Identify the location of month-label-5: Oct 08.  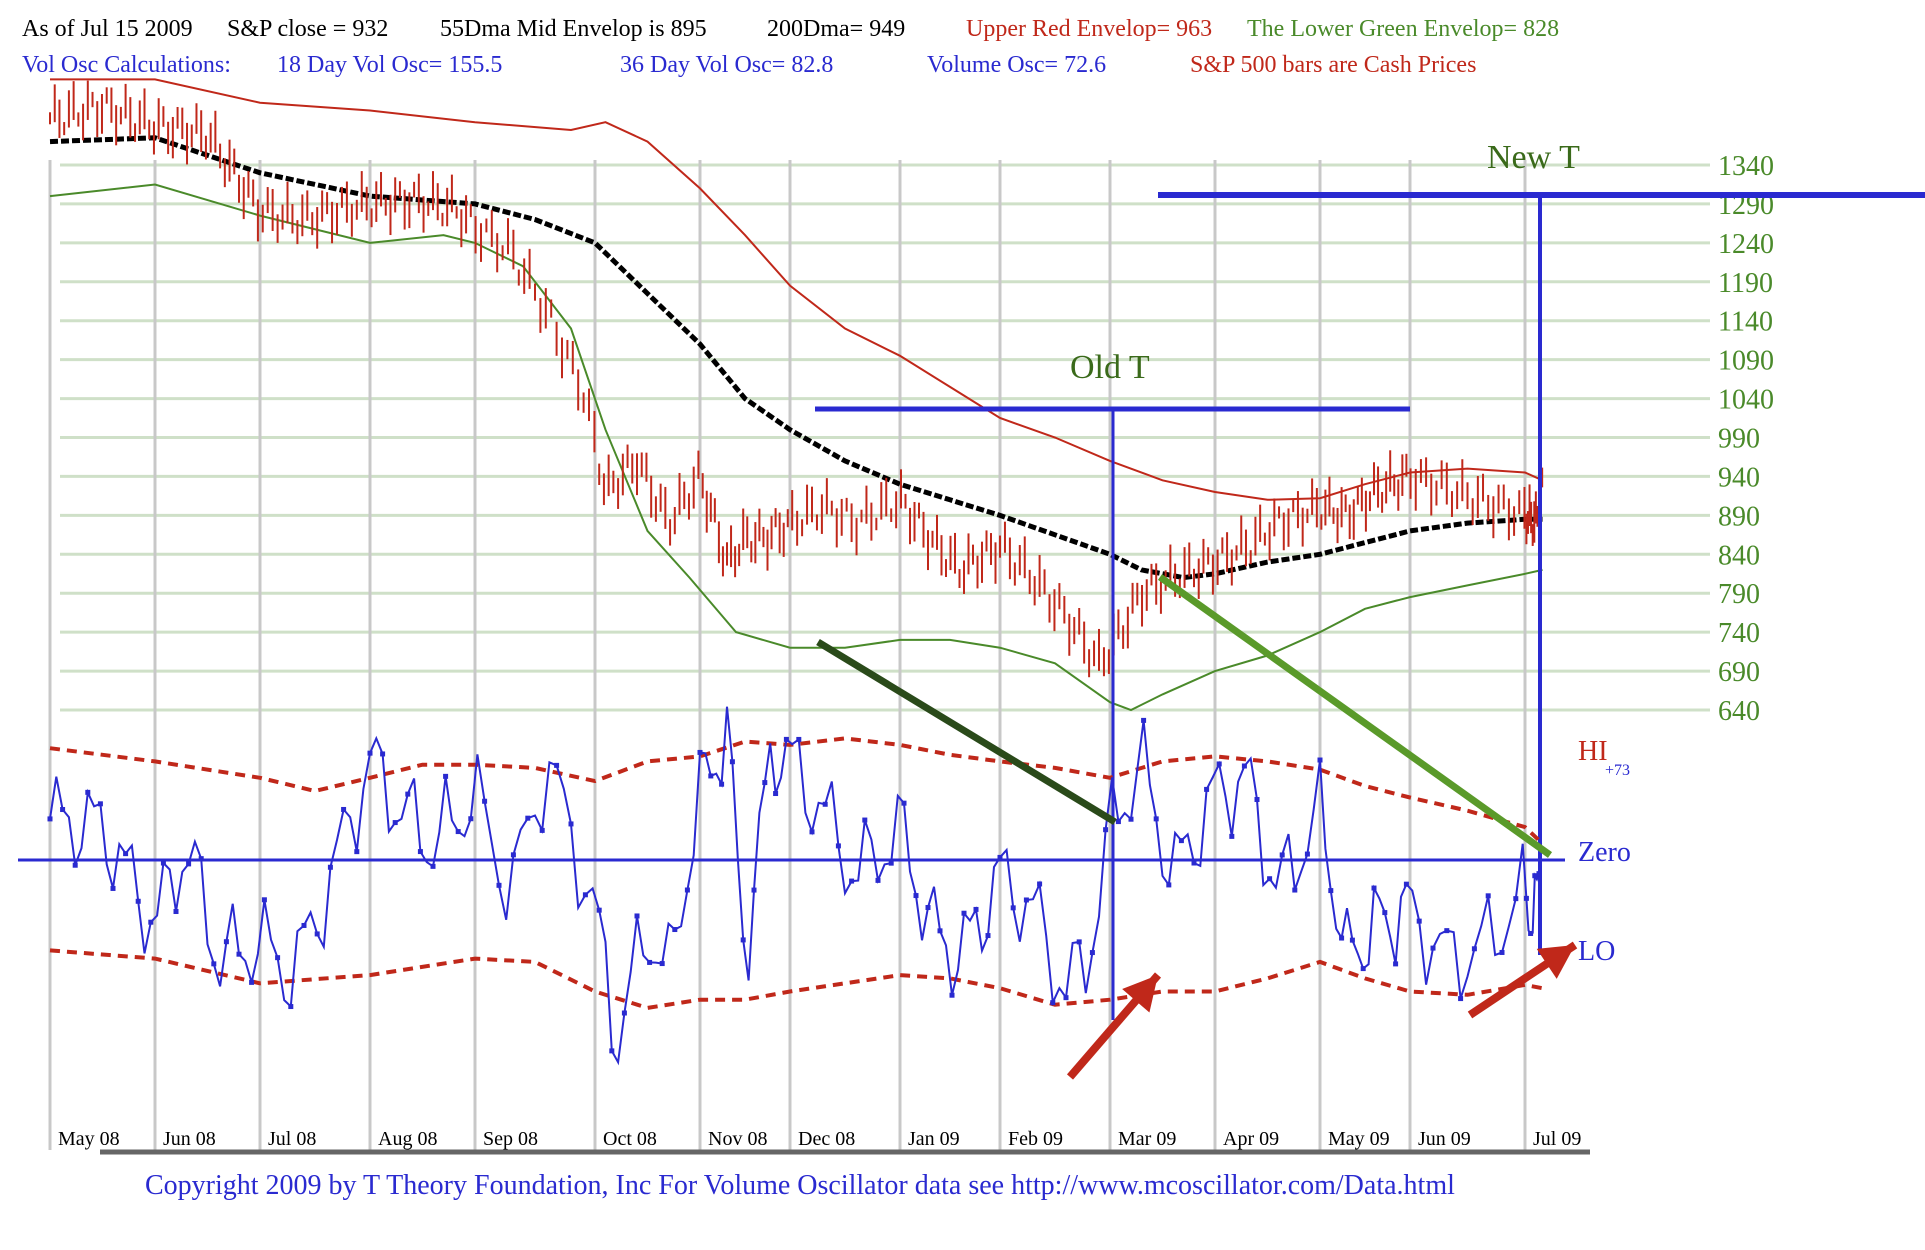
(630, 1139).